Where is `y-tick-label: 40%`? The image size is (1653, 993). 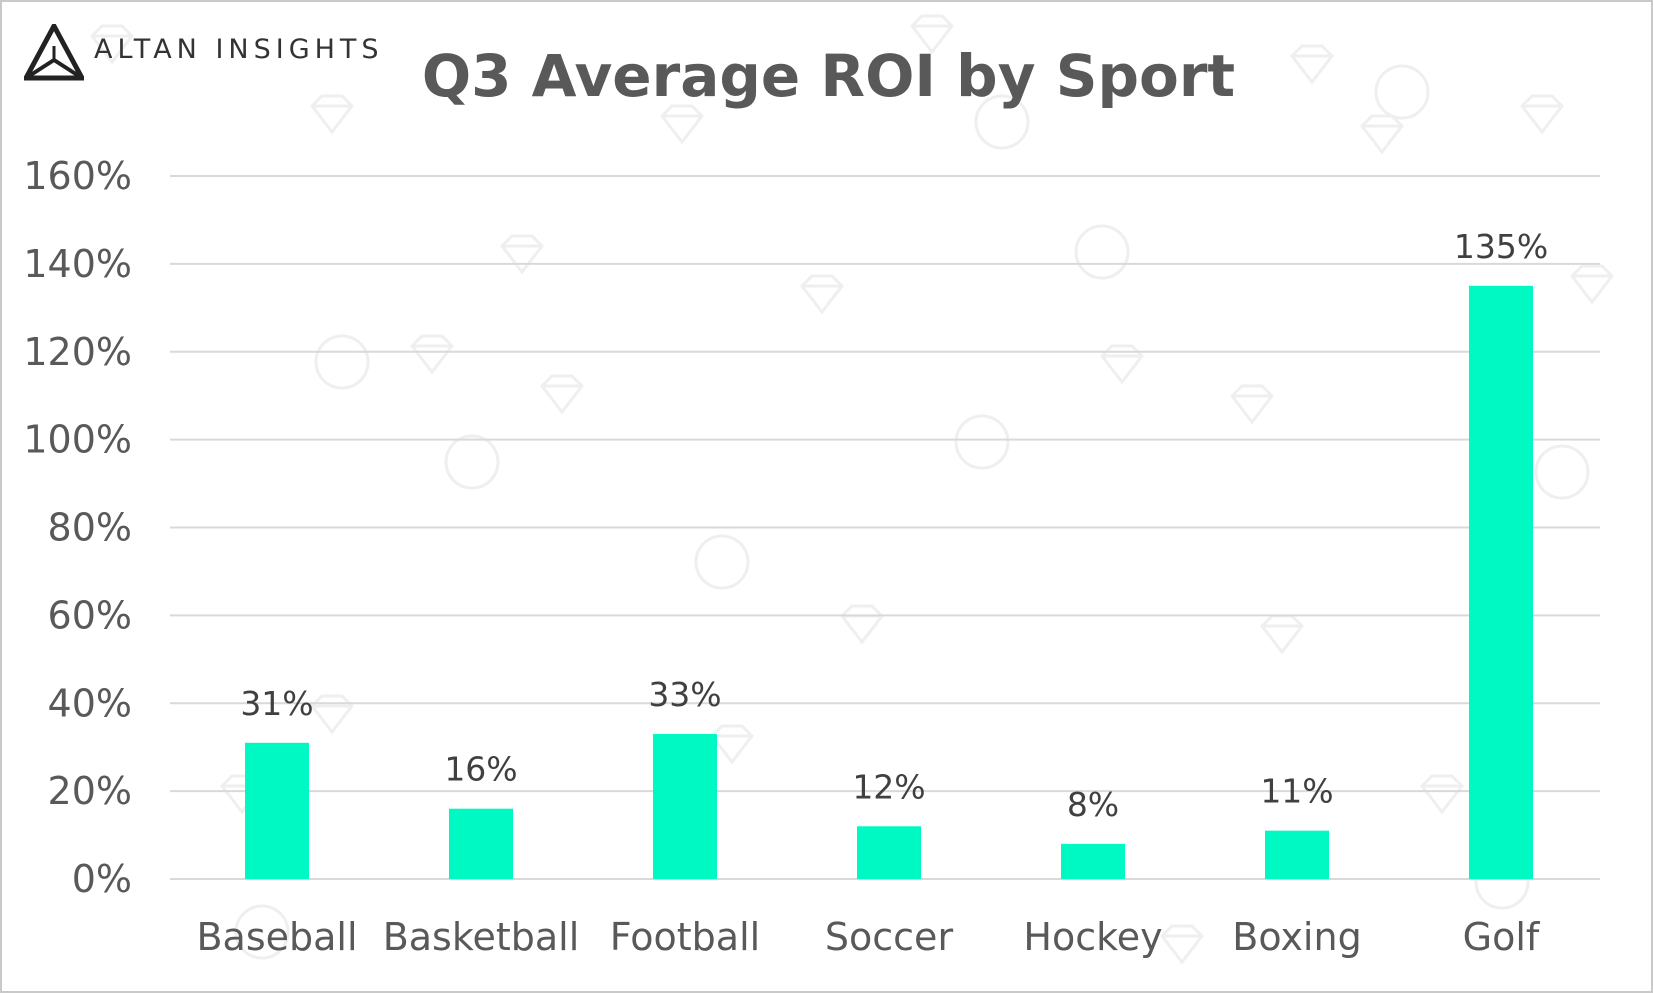
y-tick-label: 40% is located at coordinates (90, 703).